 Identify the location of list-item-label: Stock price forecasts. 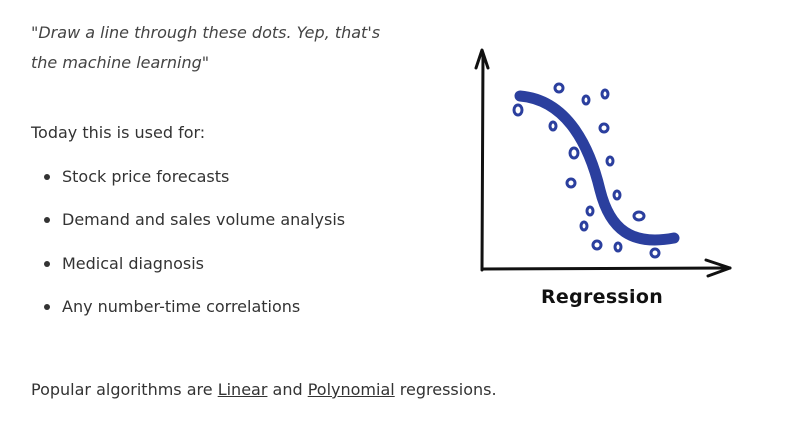
(146, 176).